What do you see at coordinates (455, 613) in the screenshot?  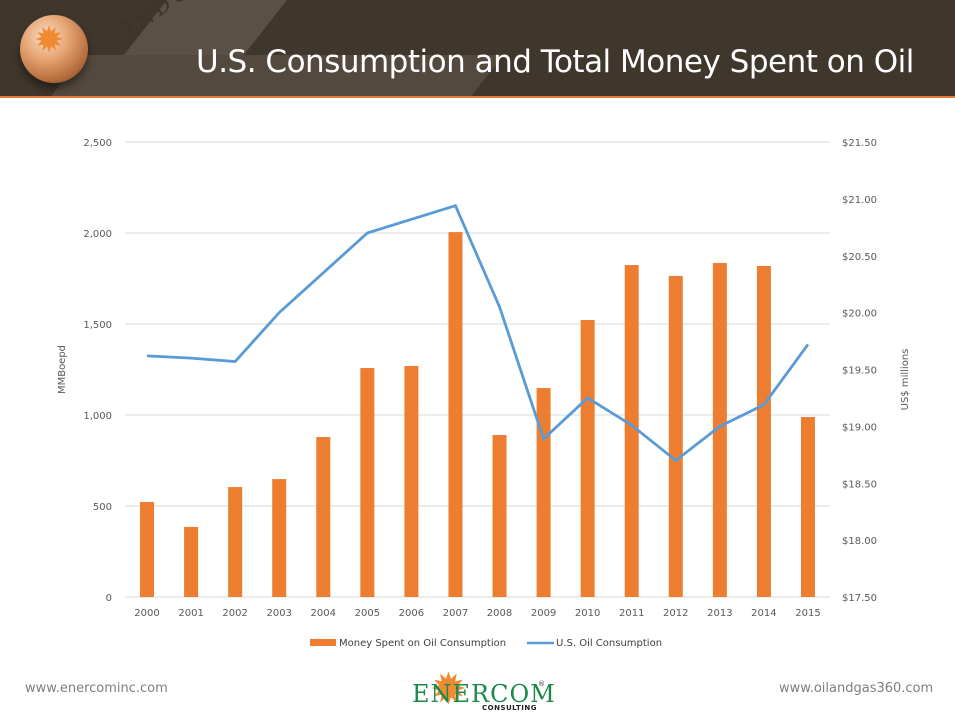 I see `x-tick-label: 2007` at bounding box center [455, 613].